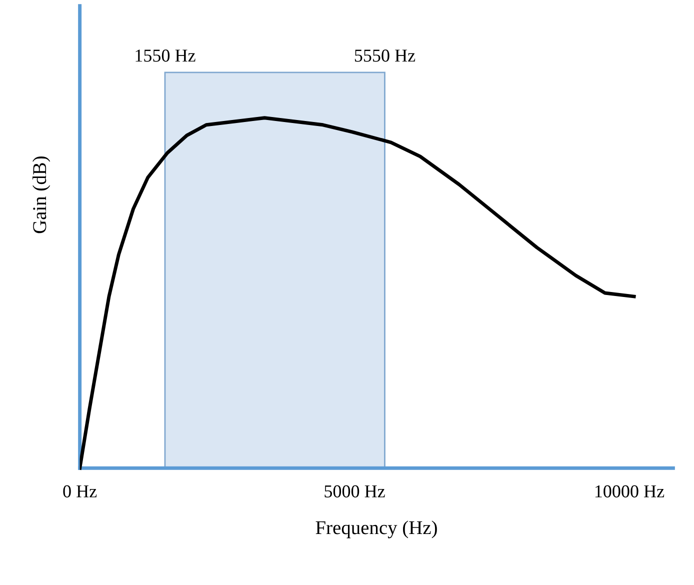 This screenshot has width=694, height=585. I want to click on x-tick-label: 0 Hz, so click(80, 491).